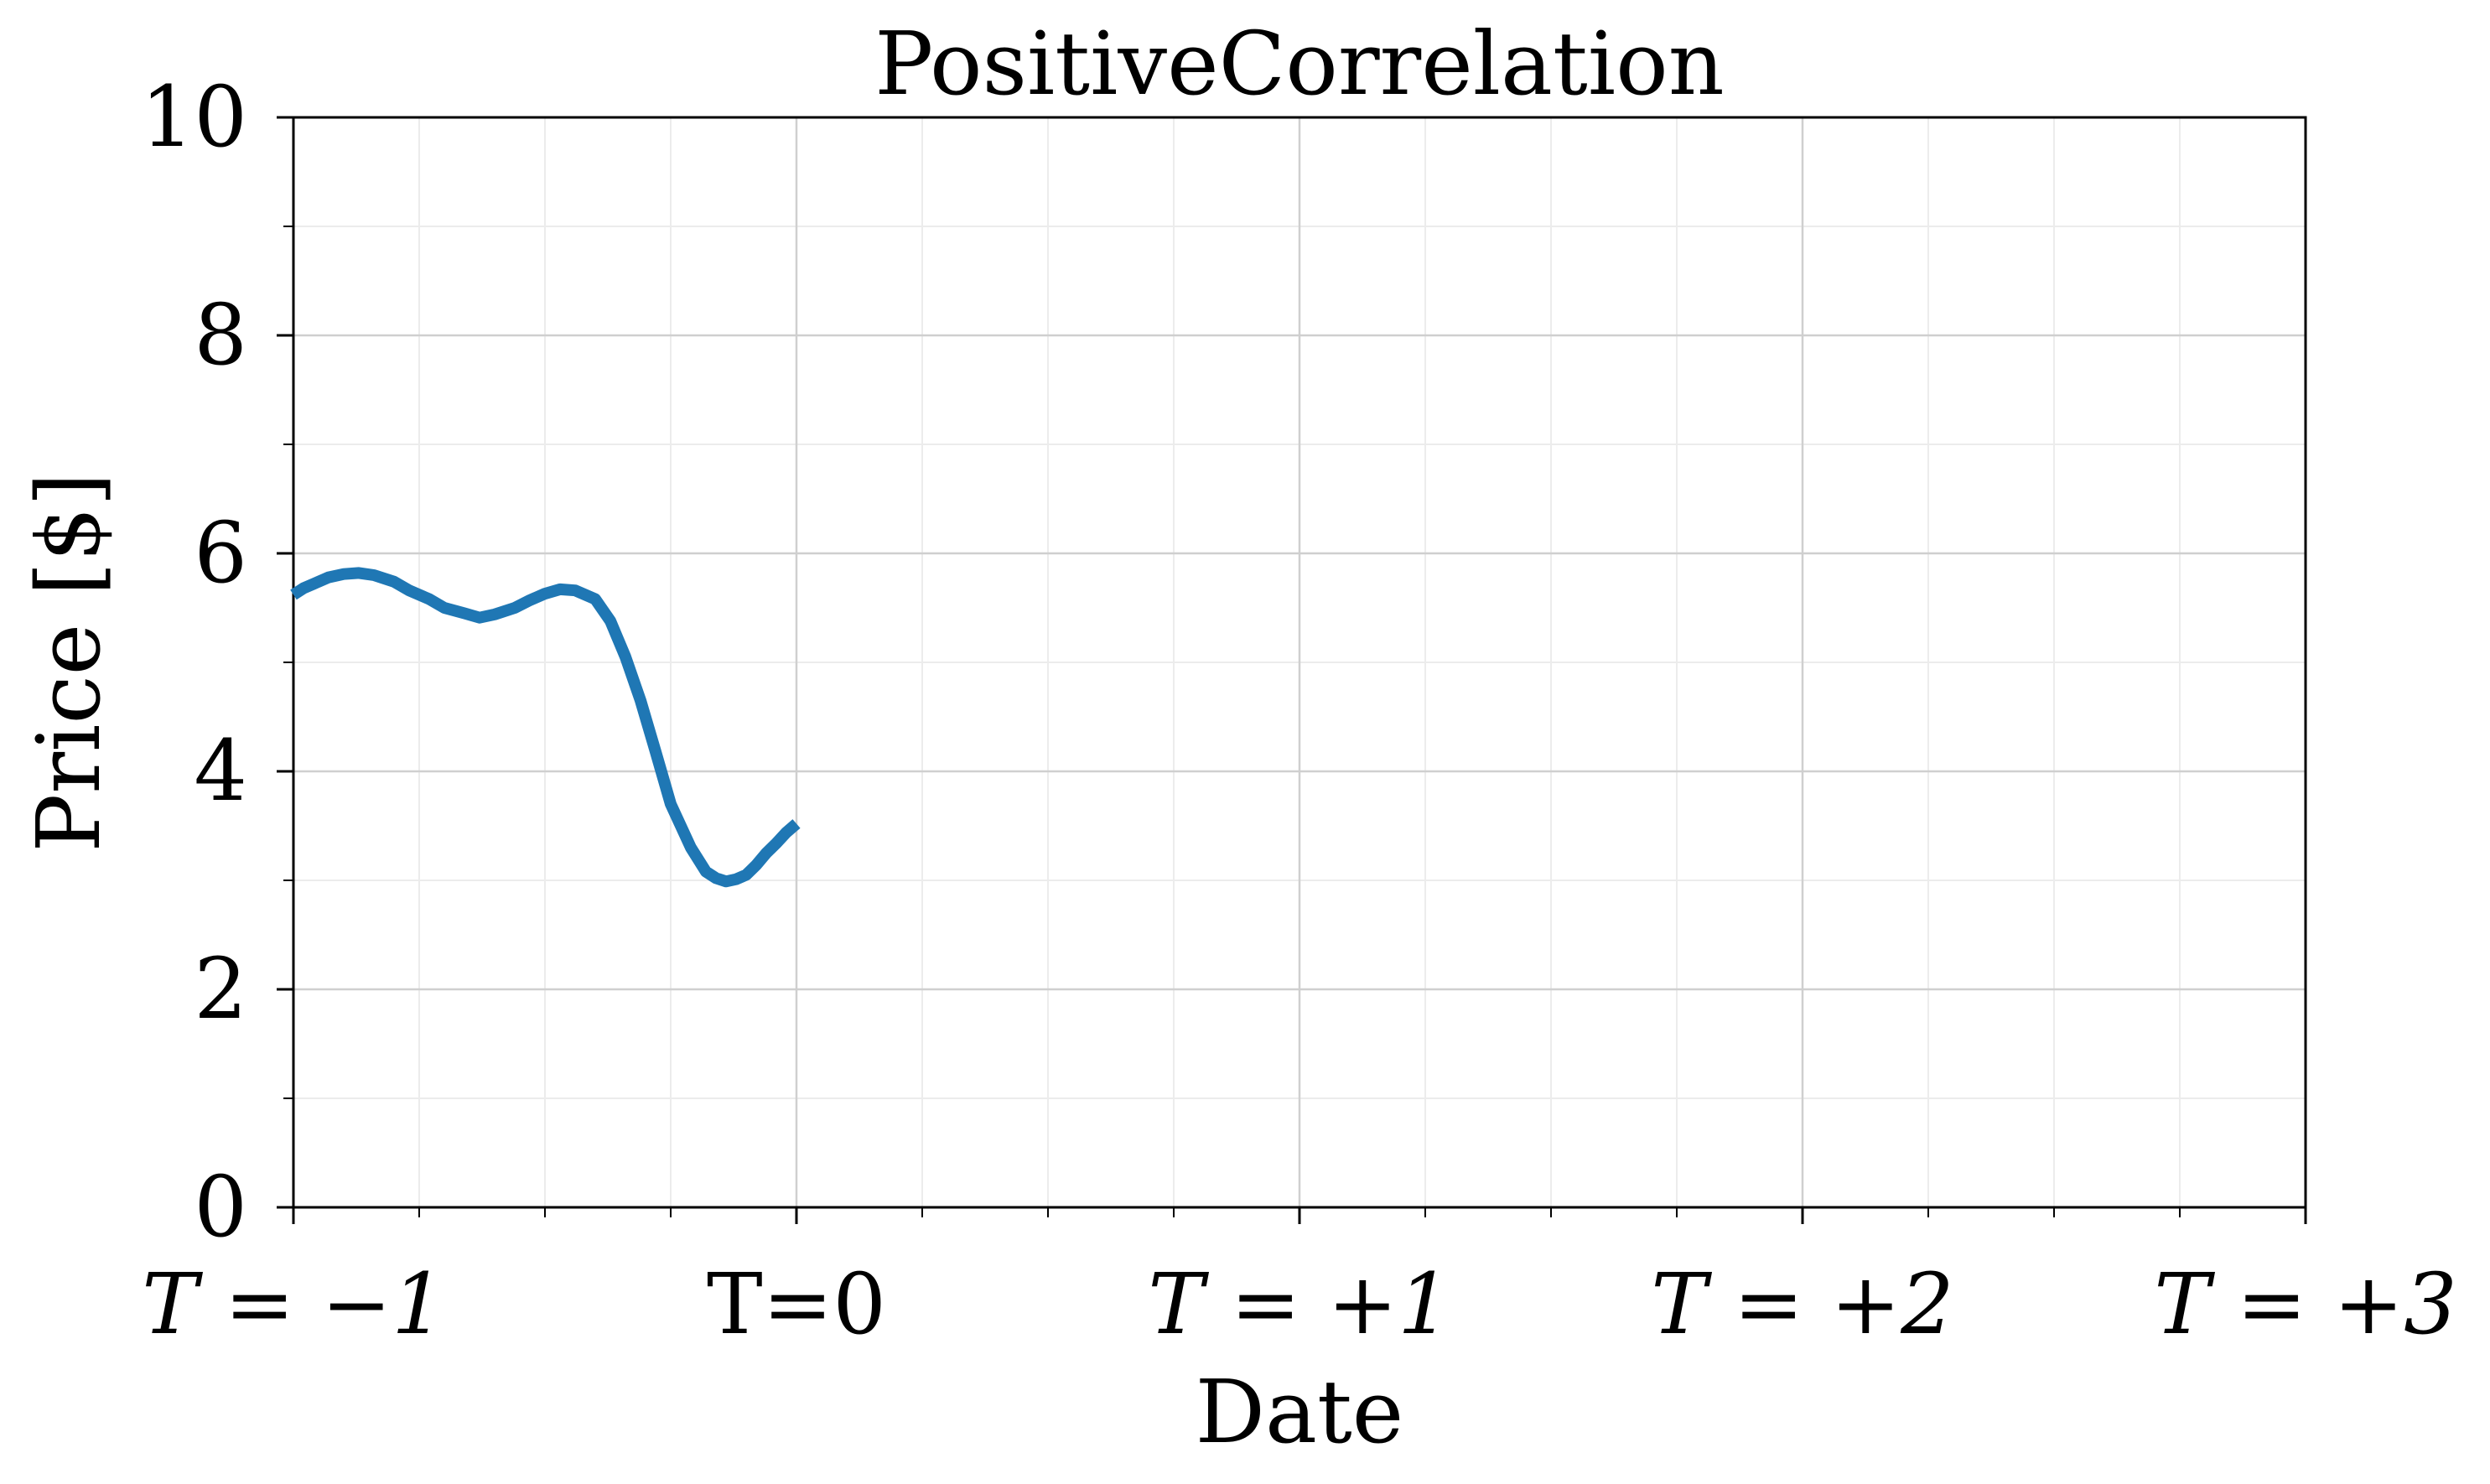  Describe the element at coordinates (1802, 1304) in the screenshot. I see `x-tick-label: T = +2` at that location.